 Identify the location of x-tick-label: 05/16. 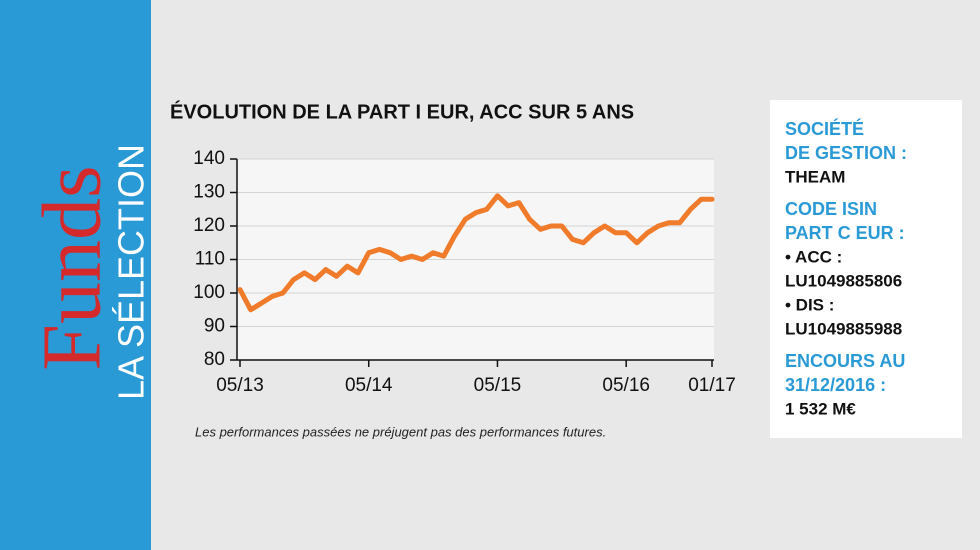
(626, 385).